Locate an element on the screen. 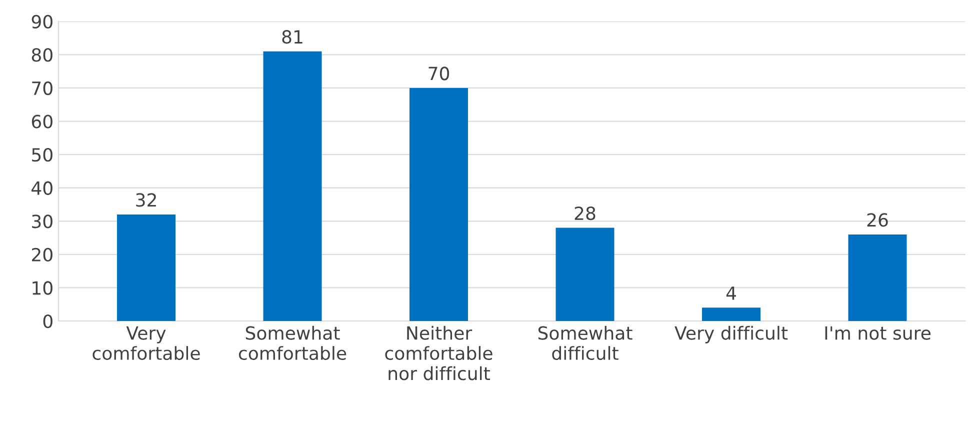  data-label: 28 is located at coordinates (585, 213).